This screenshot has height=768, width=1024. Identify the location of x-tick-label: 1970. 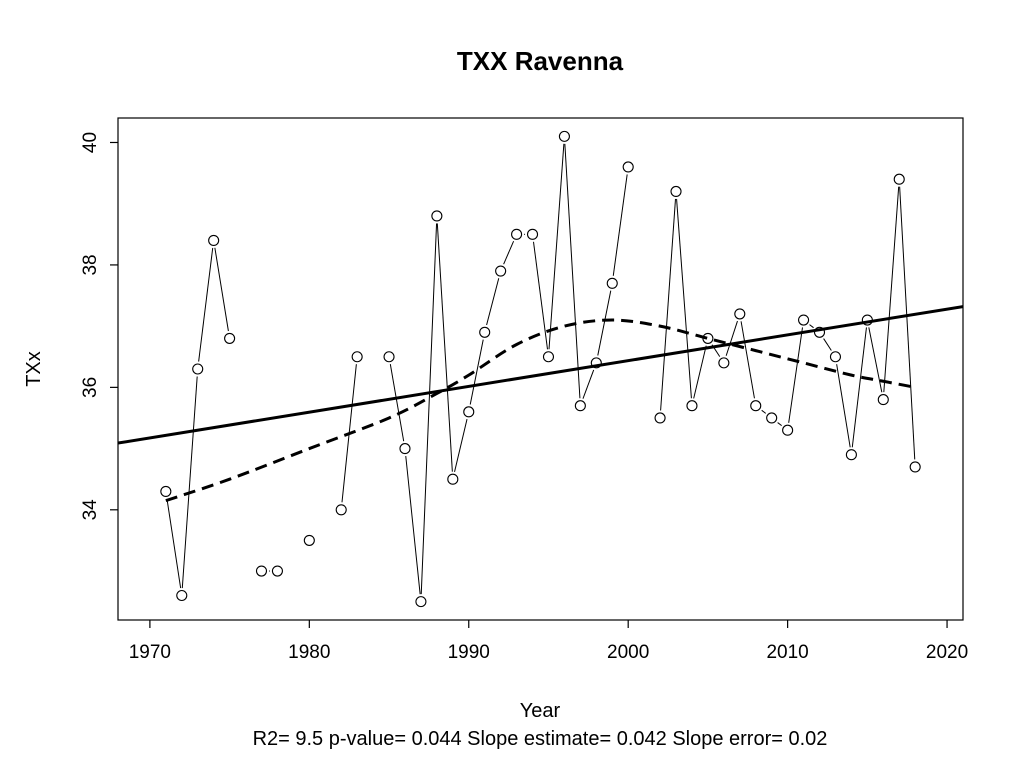
(150, 652).